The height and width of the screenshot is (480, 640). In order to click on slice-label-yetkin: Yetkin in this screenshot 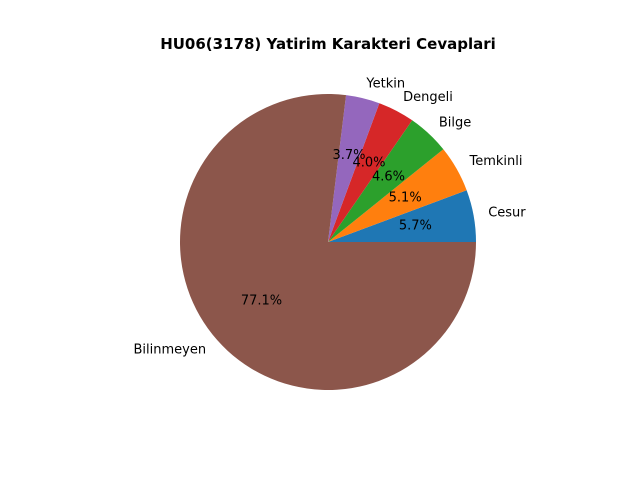, I will do `click(385, 83)`.